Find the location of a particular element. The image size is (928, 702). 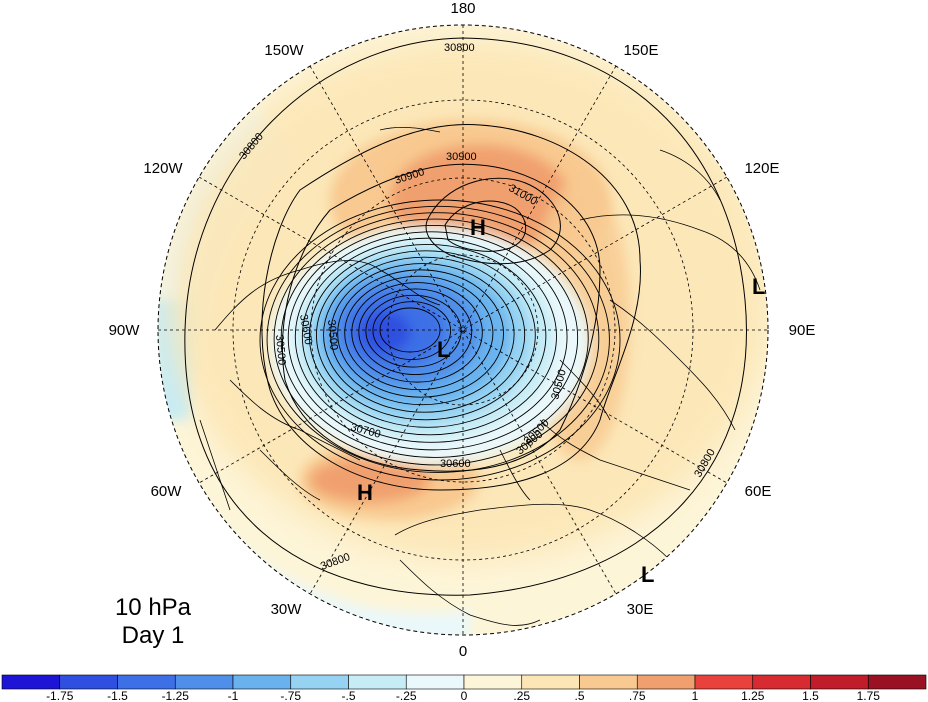

colorbar-tick-label: -1 is located at coordinates (233, 695).